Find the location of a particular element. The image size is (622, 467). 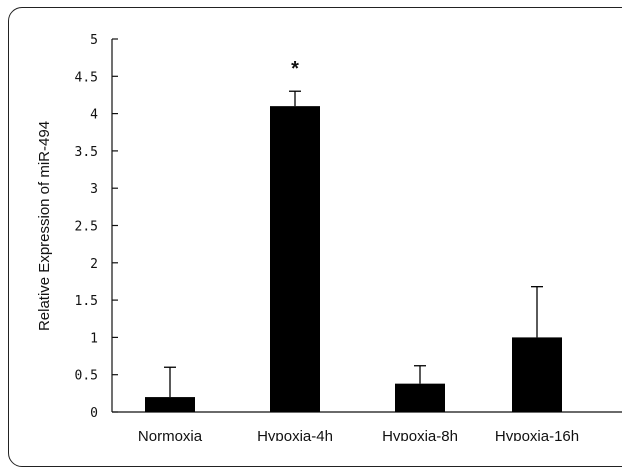

y-tick-label: 1.5 is located at coordinates (86, 301).